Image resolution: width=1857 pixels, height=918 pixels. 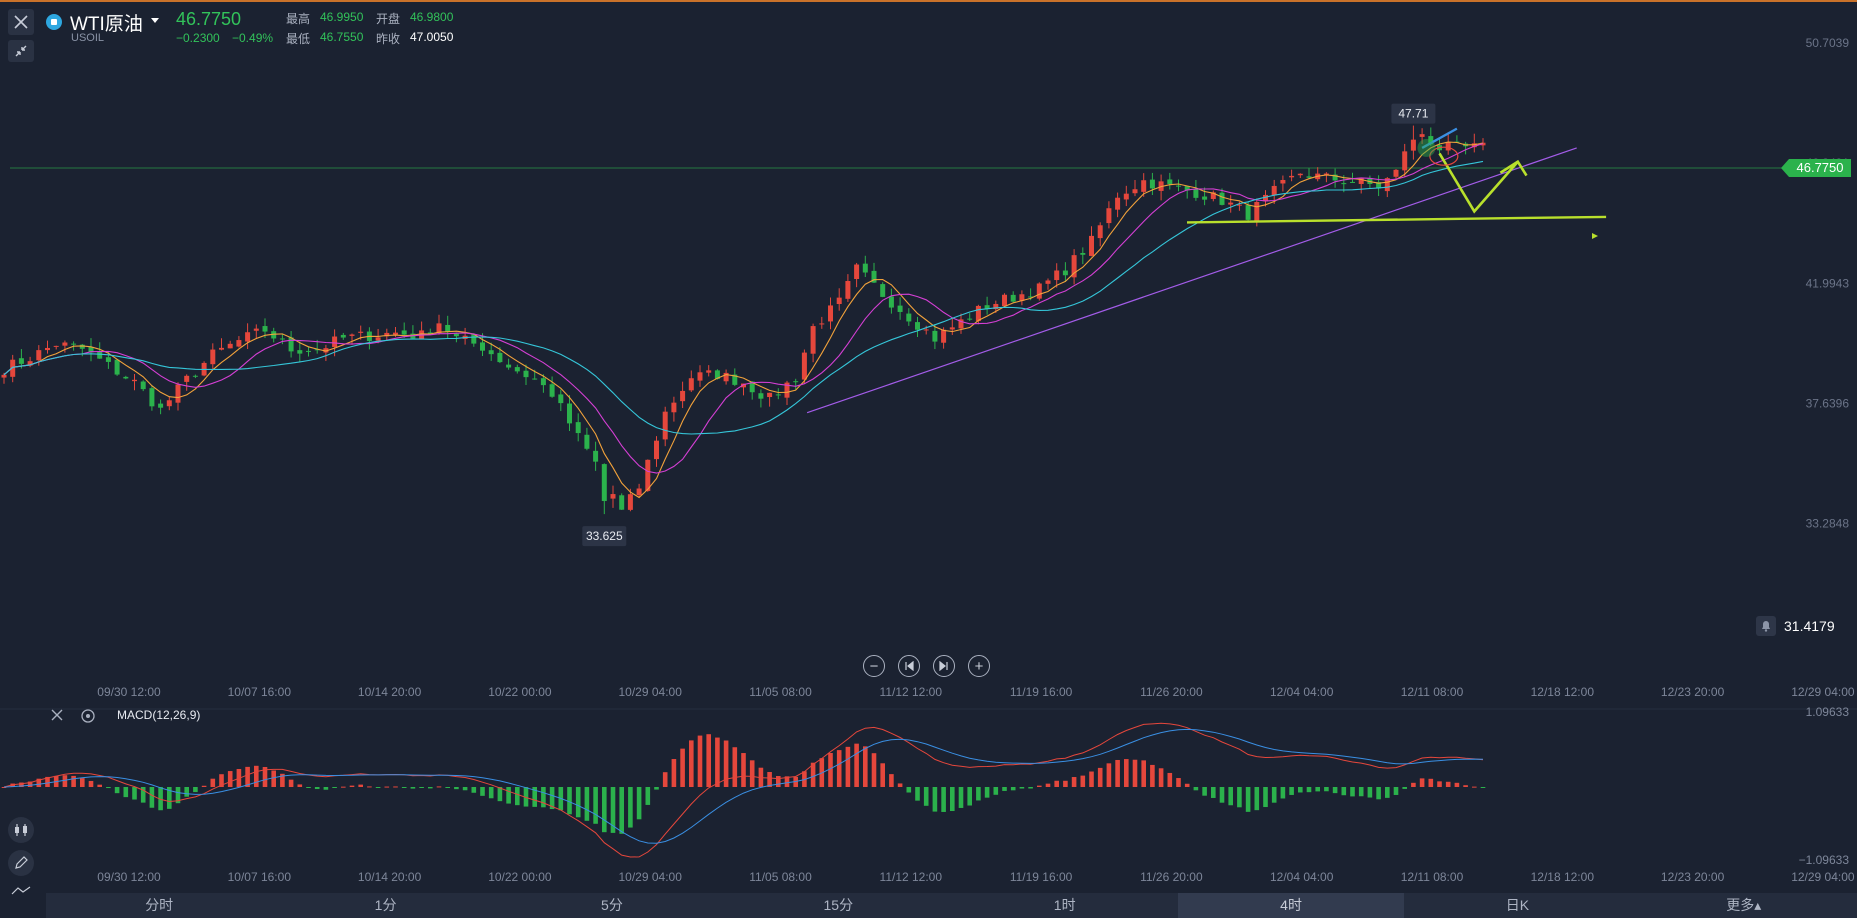 I want to click on time-label: 12/23 20:00, so click(x=1693, y=877).